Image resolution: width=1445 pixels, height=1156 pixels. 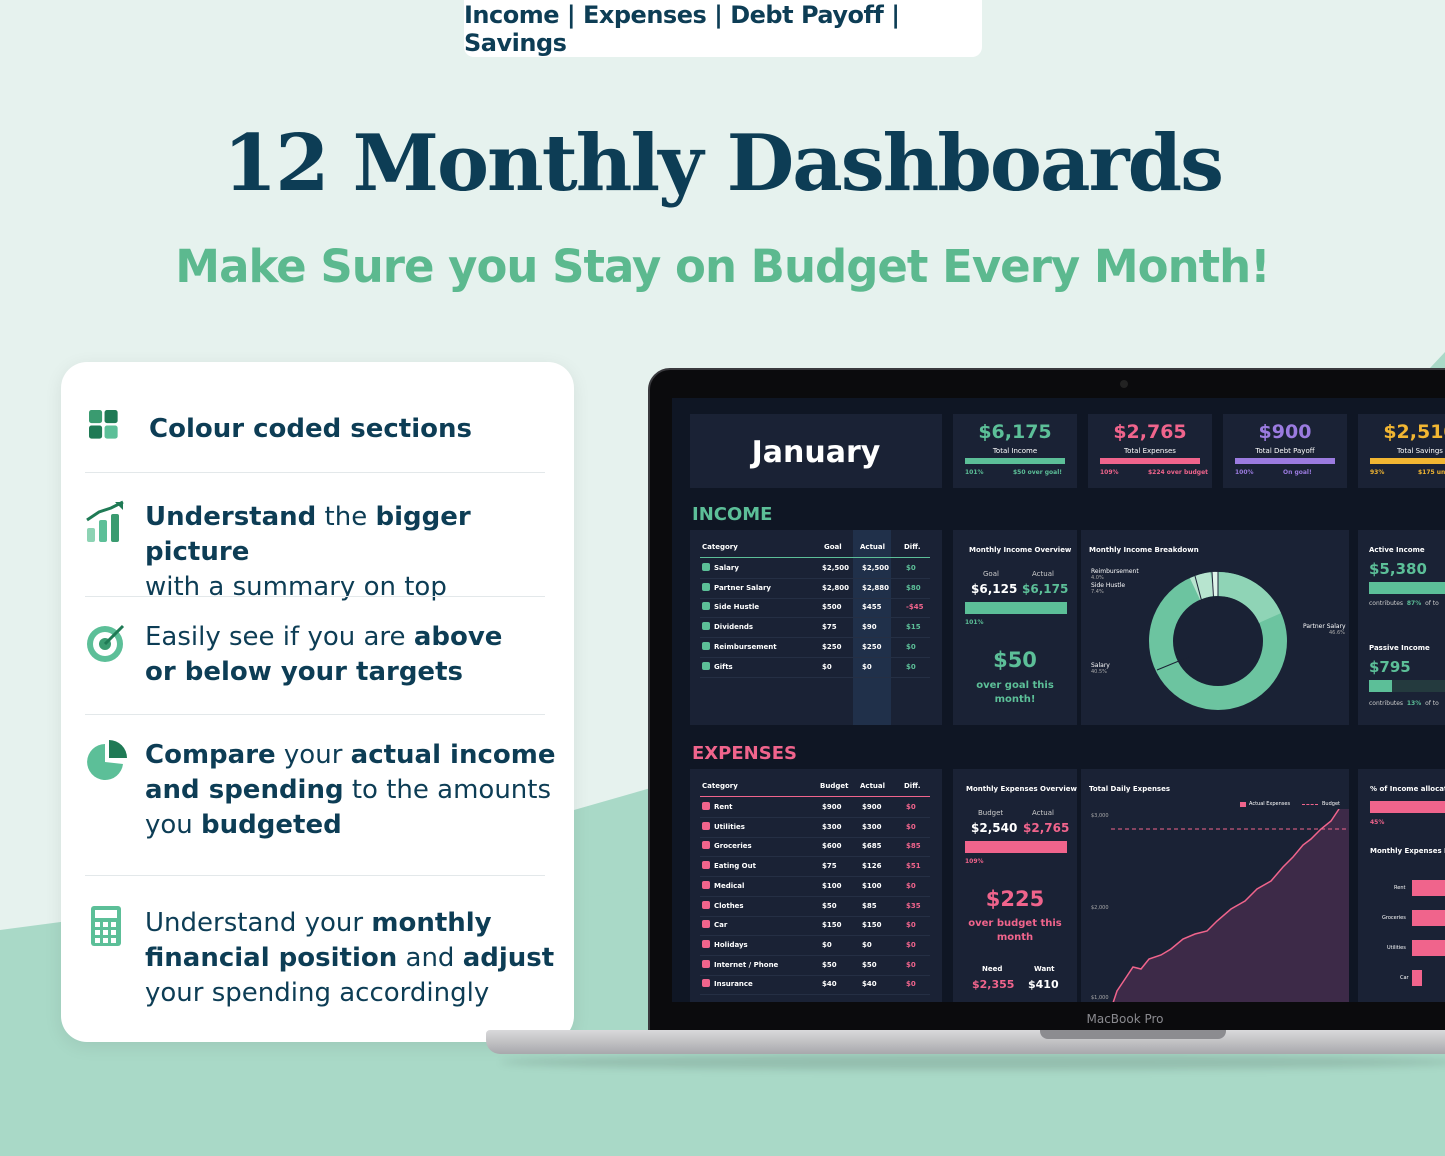 I want to click on feature-3-text-1: Easily see if you are, so click(x=279, y=637).